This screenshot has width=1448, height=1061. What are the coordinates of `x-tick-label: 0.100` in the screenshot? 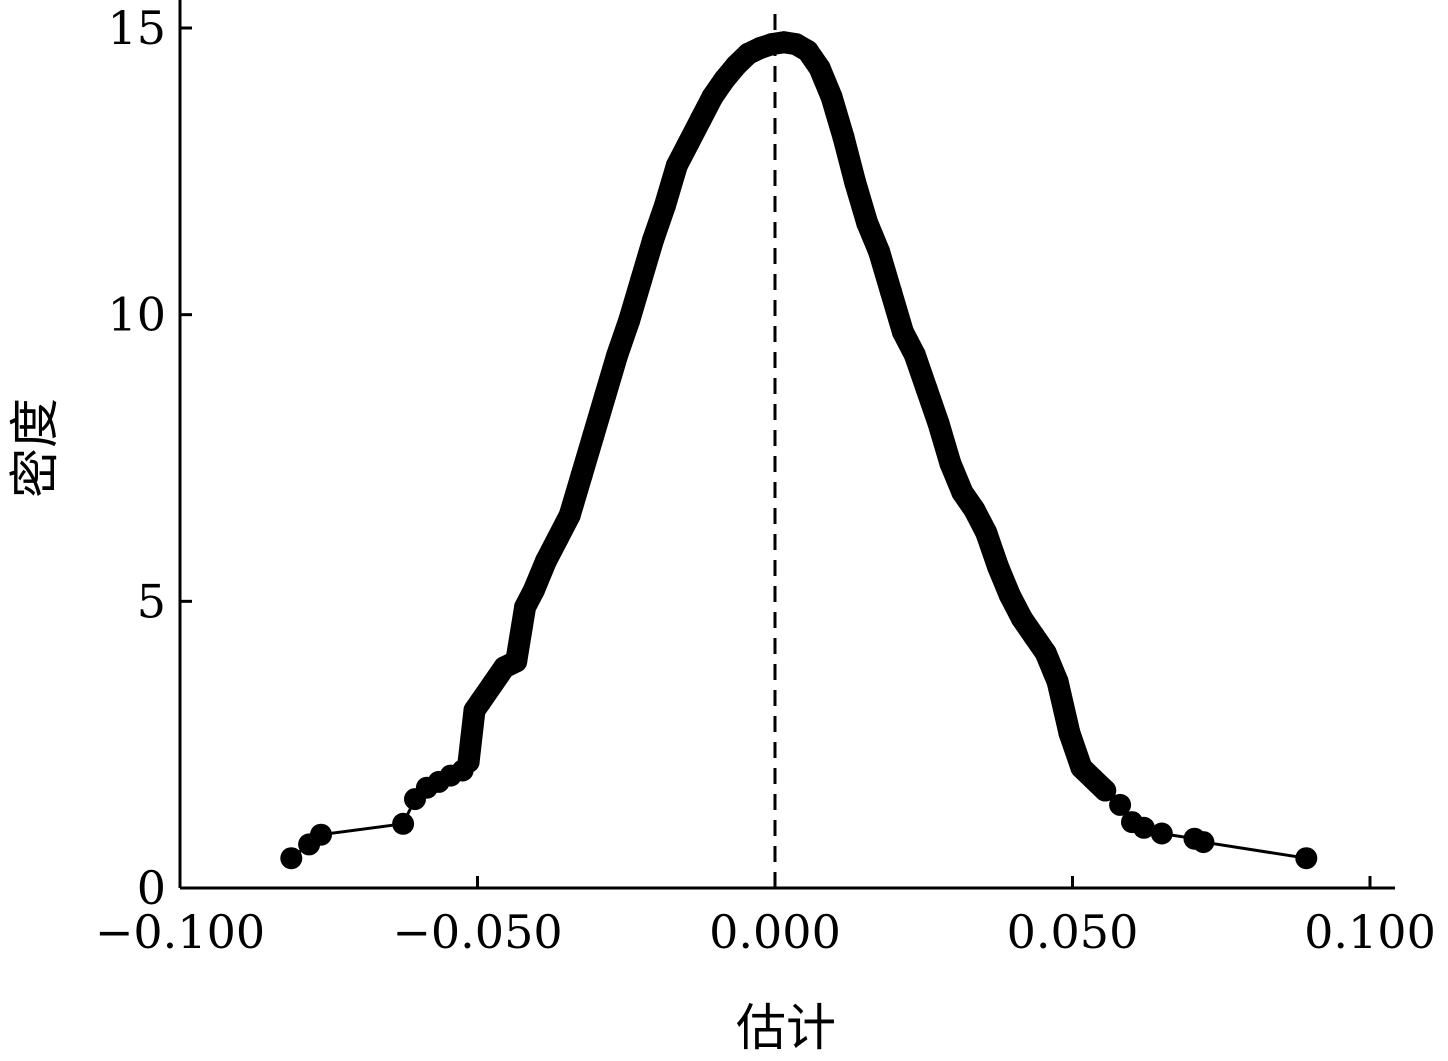 It's located at (1370, 932).